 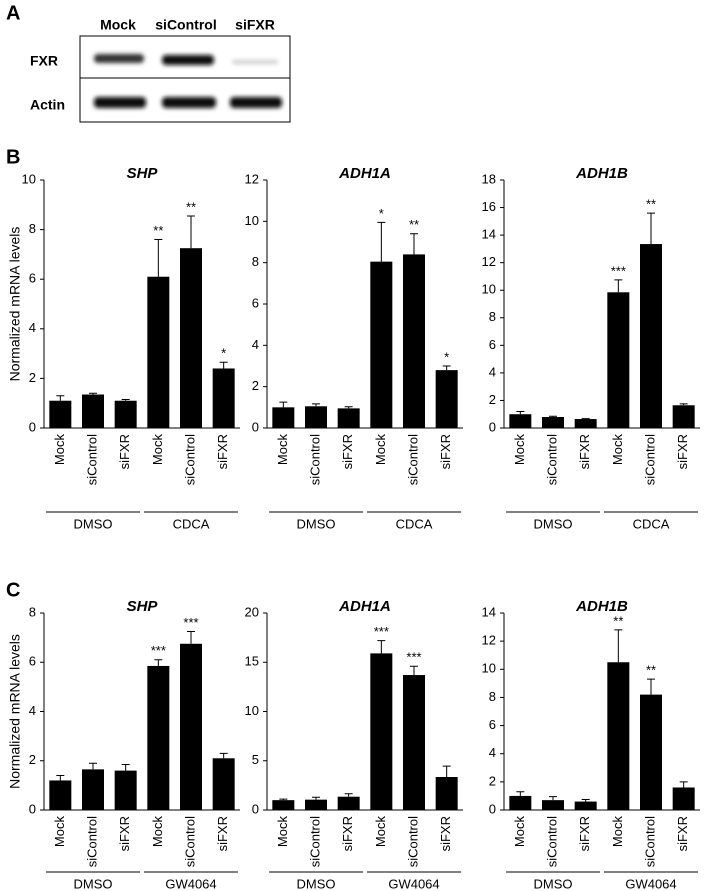 What do you see at coordinates (185, 79) in the screenshot?
I see `blot-frame` at bounding box center [185, 79].